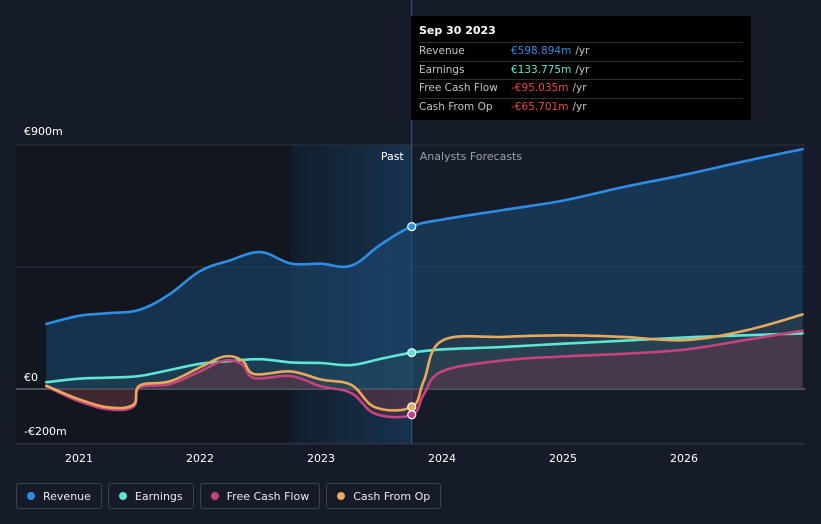  Describe the element at coordinates (684, 458) in the screenshot. I see `x-tick-label: 2026` at that location.